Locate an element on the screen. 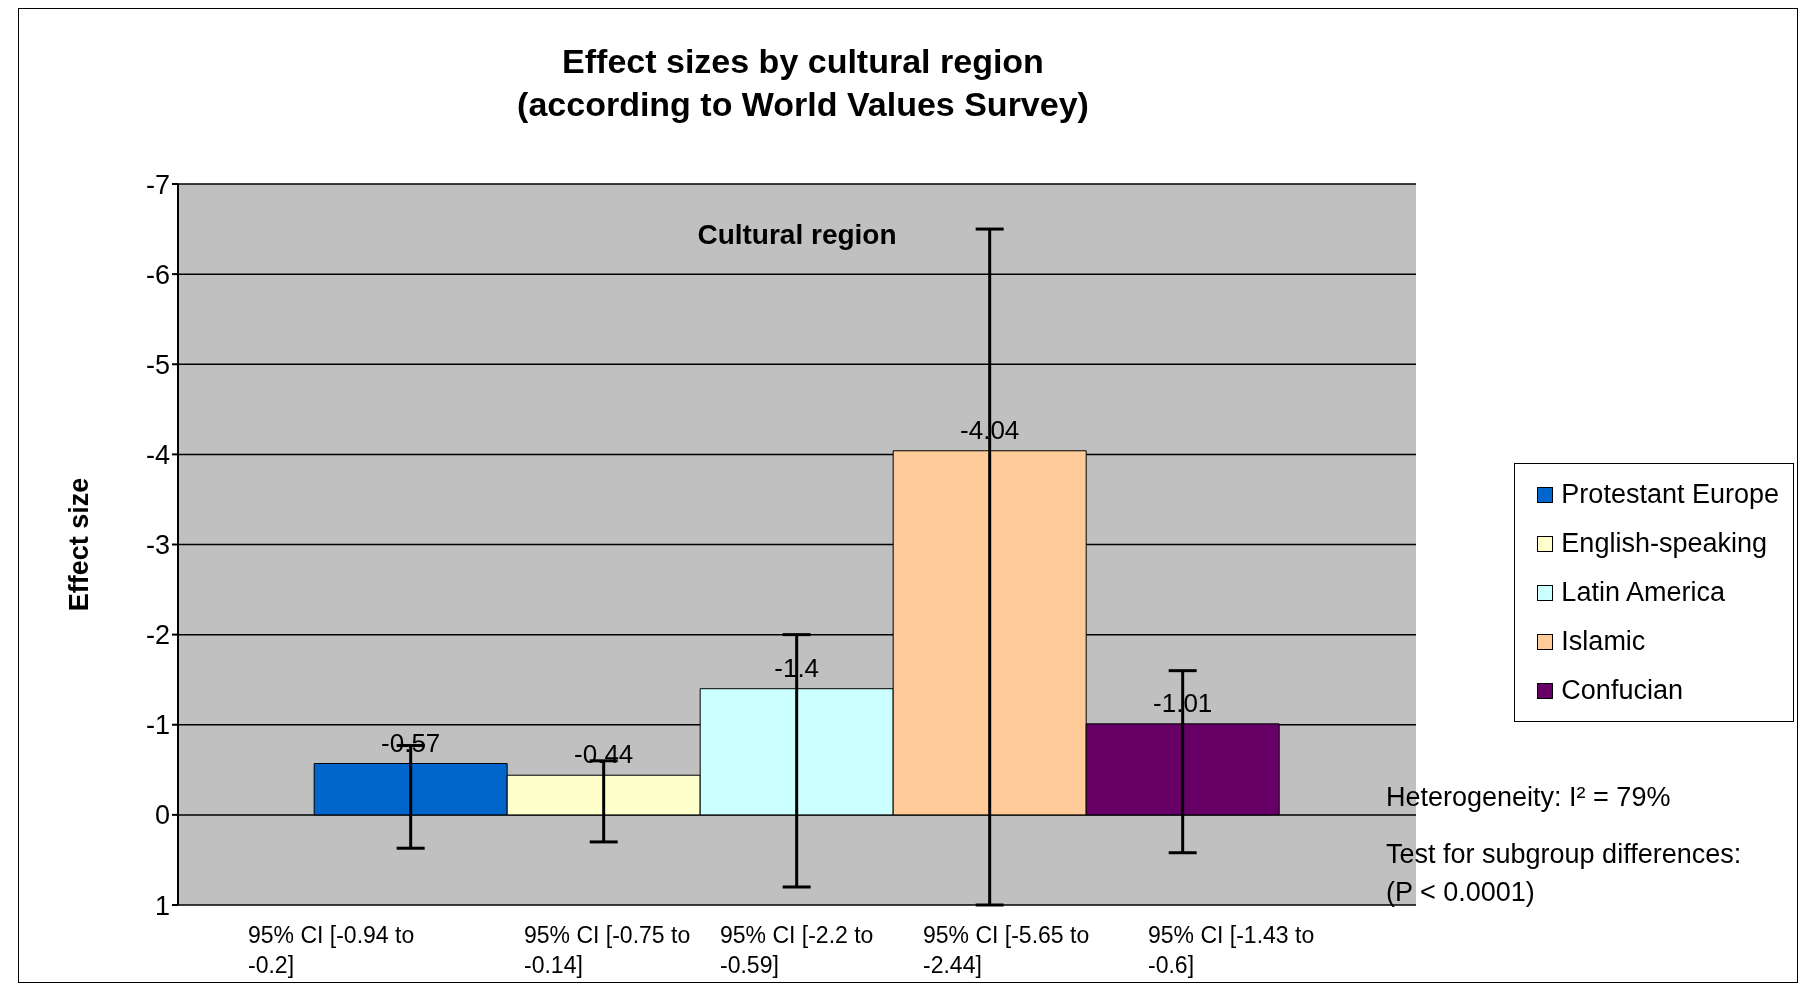  legend-label: English-speaking is located at coordinates (1664, 543).